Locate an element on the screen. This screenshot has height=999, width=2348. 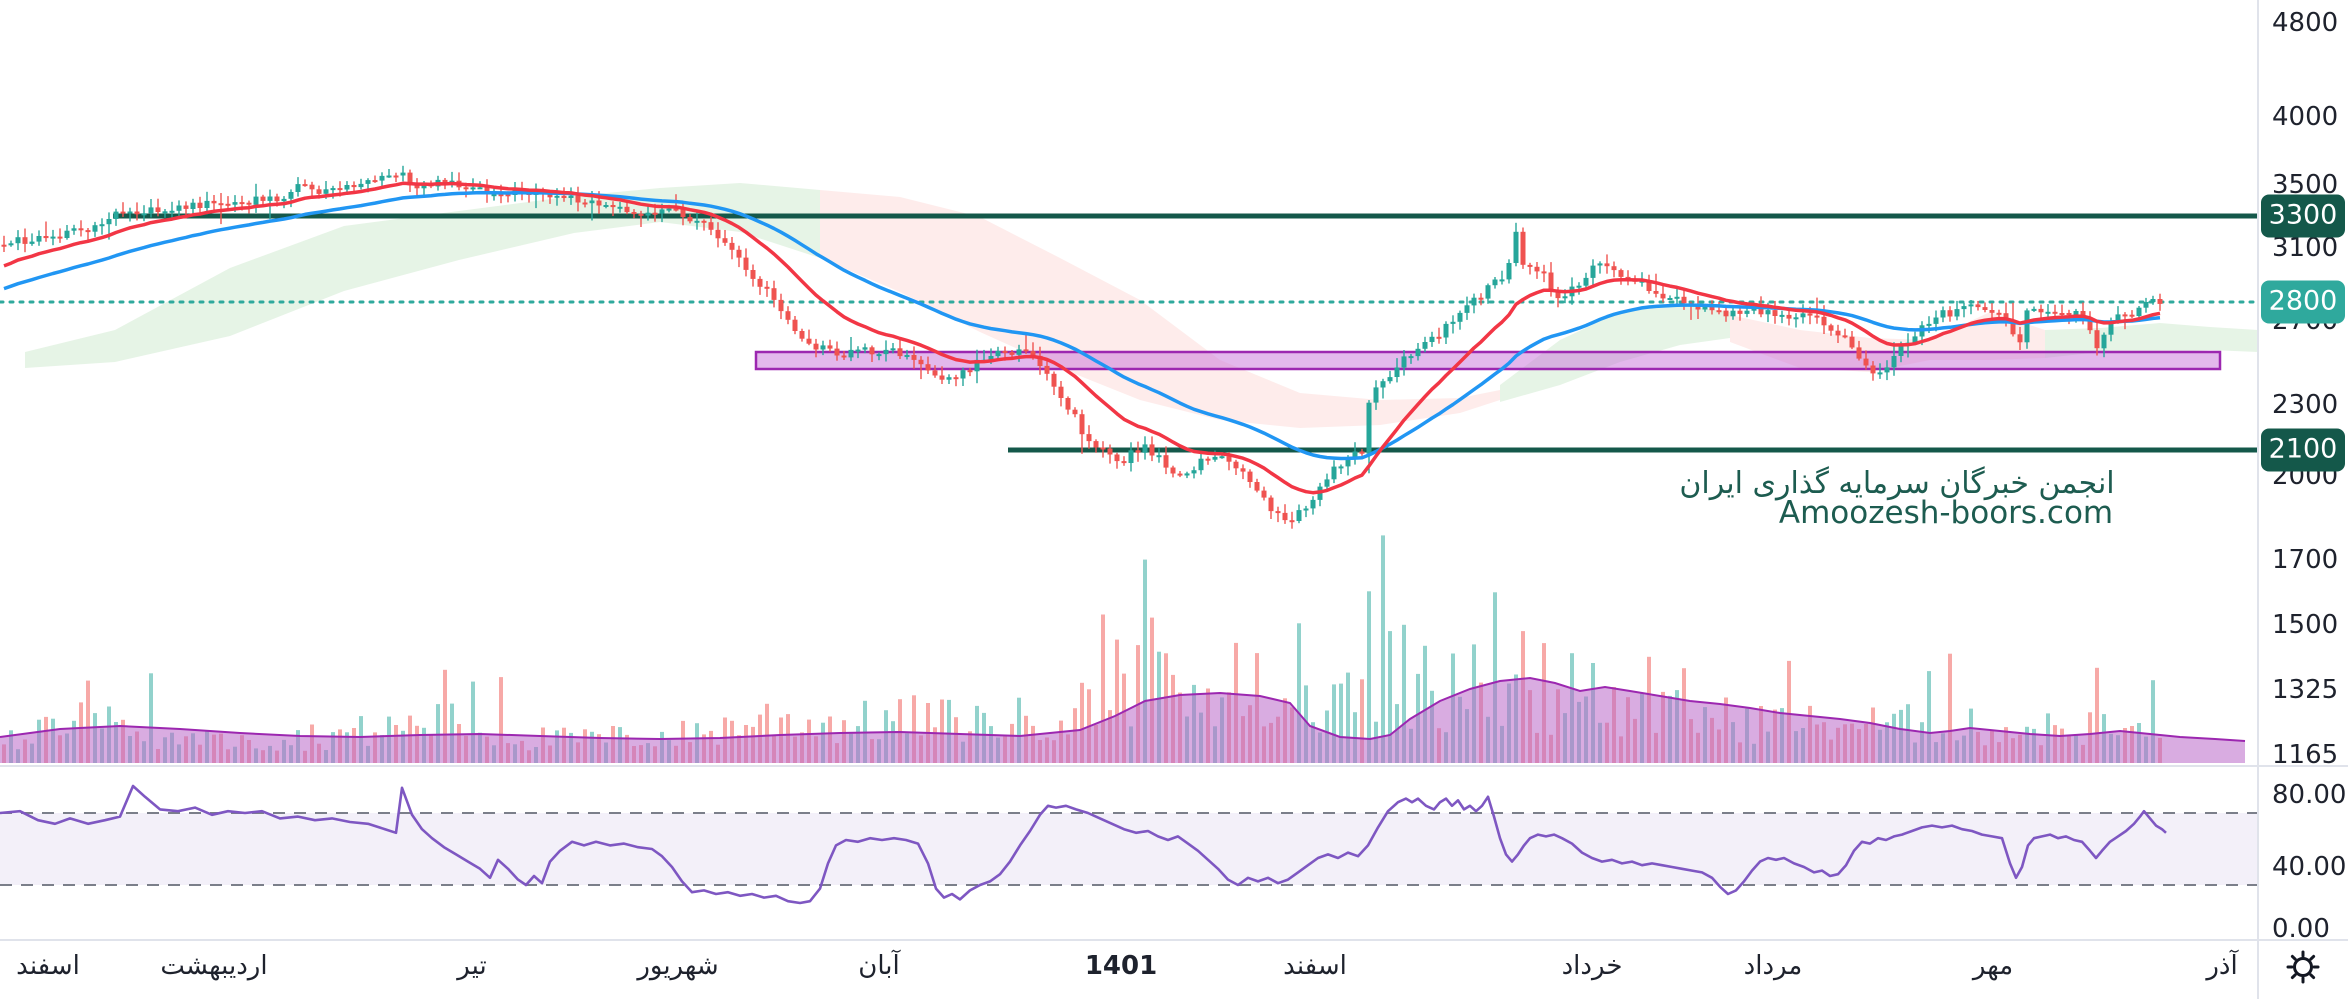
price-tick-label: 1700 is located at coordinates (2305, 560).